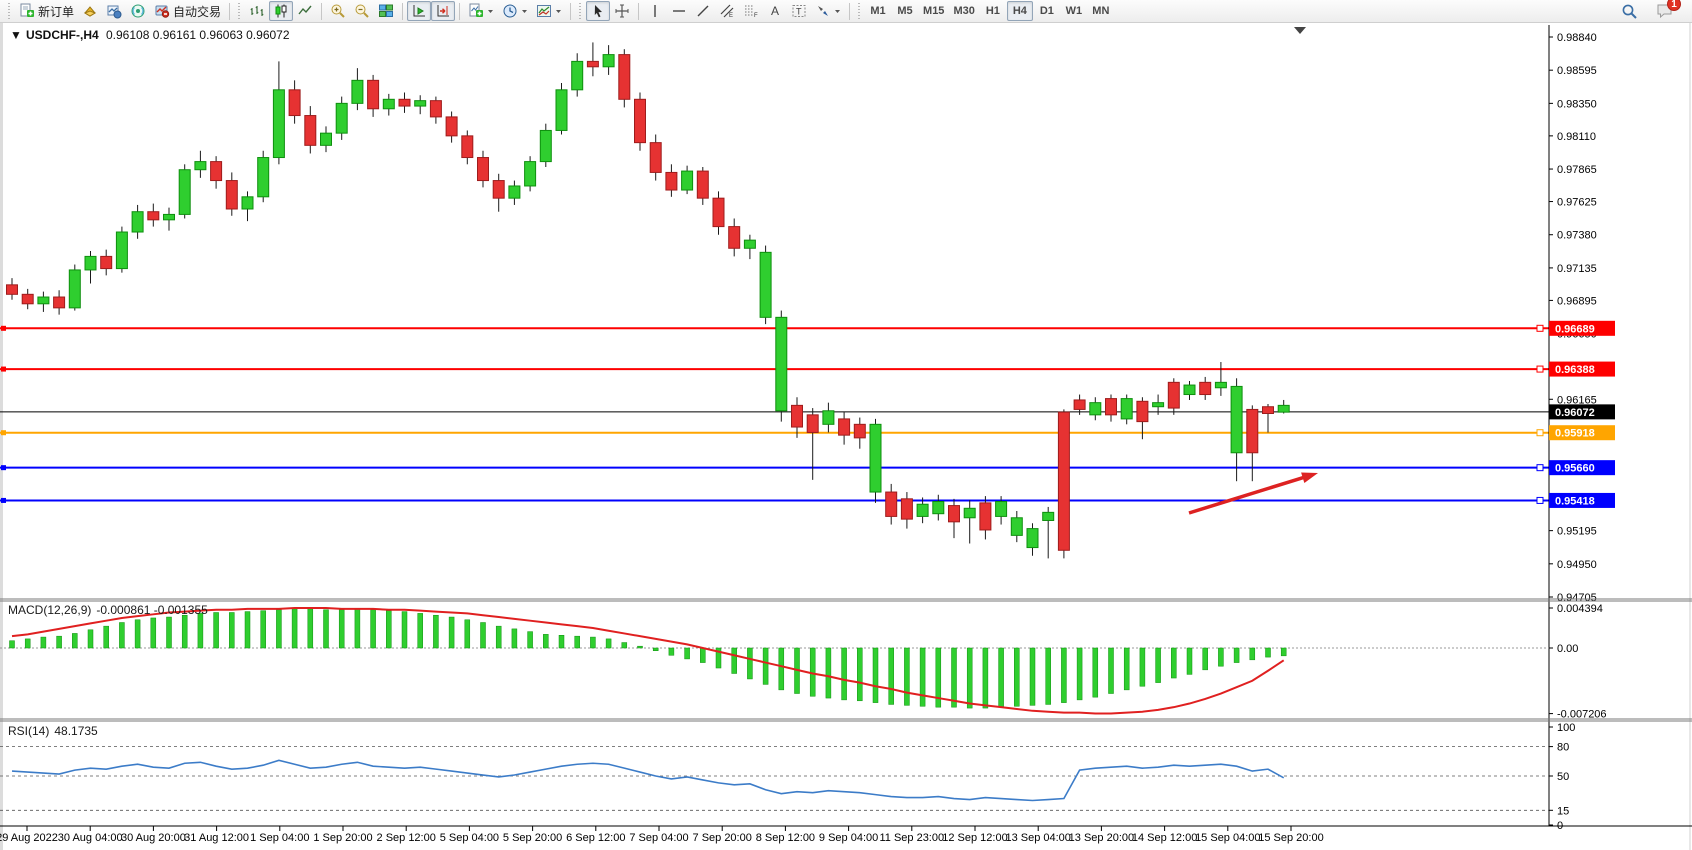 The height and width of the screenshot is (850, 1692). Describe the element at coordinates (1577, 236) in the screenshot. I see `price-tick-label: 0.97380` at that location.